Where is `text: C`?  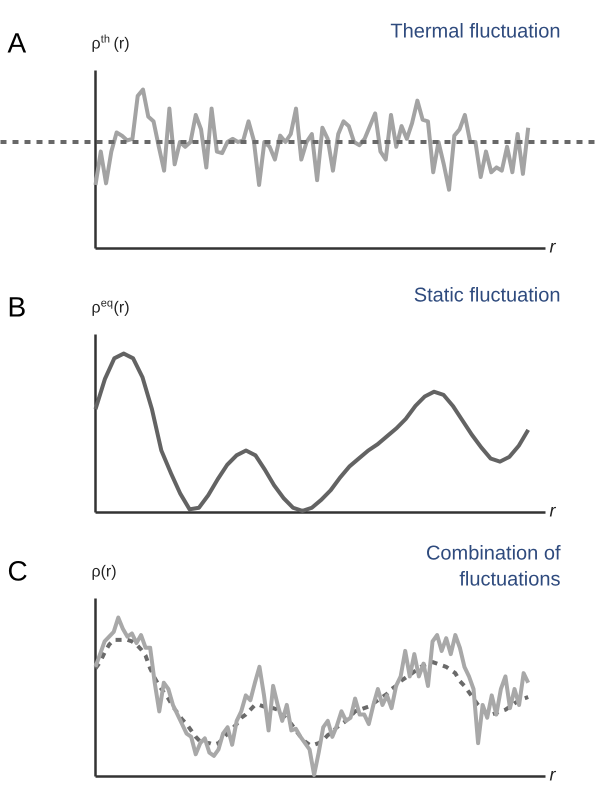
text: C is located at coordinates (18, 571).